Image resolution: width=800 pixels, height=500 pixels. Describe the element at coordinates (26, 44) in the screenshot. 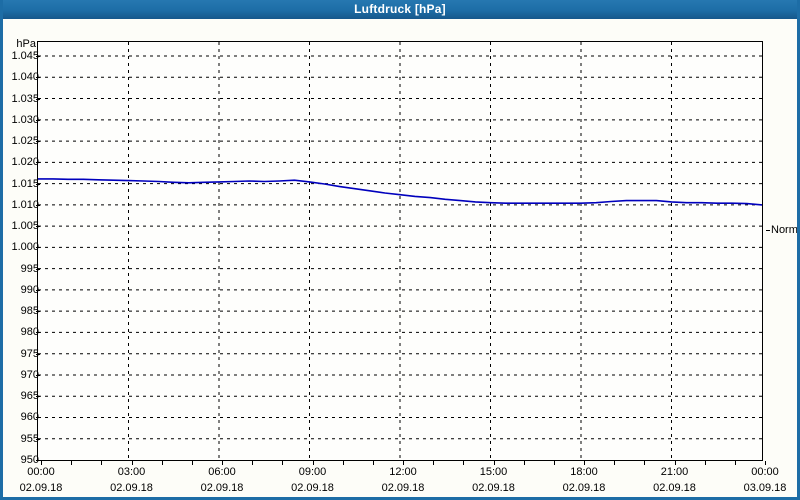

I see `y-axis-unit-label: hPa` at that location.